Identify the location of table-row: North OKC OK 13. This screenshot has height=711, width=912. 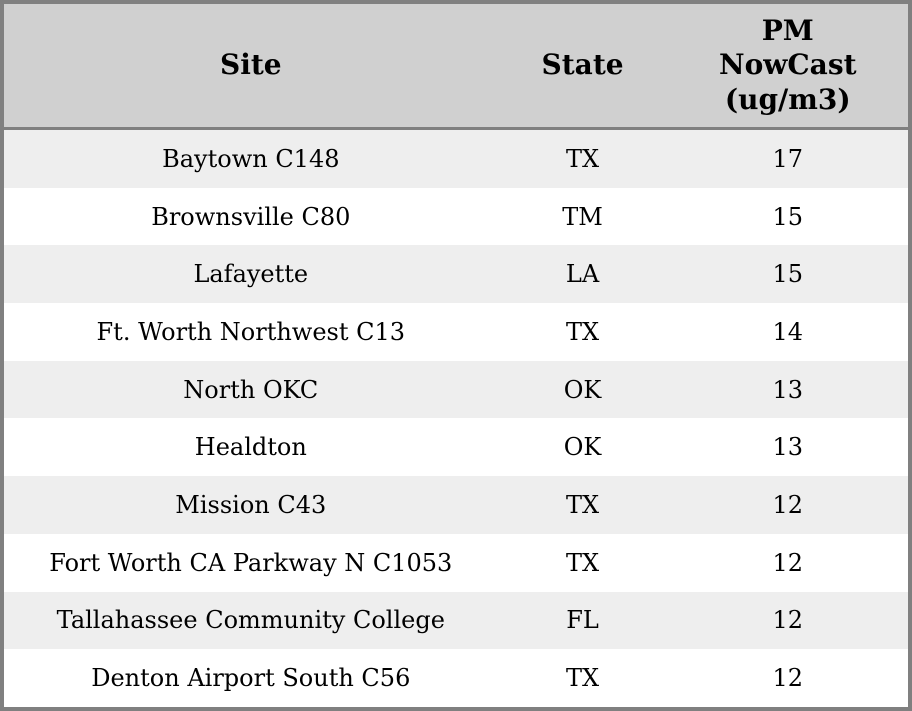
(456, 389).